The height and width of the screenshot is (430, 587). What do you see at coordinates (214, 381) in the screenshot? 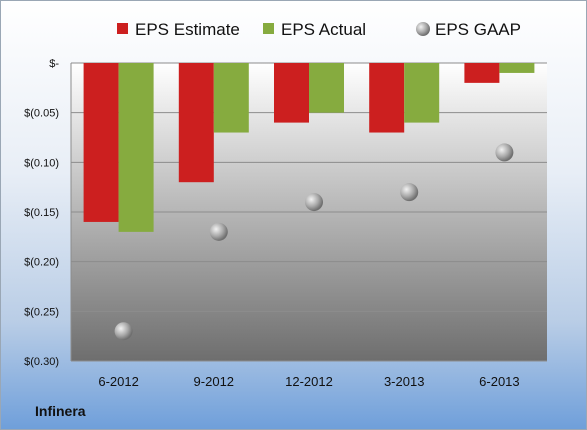
I see `x-tick-label: 9-2012` at bounding box center [214, 381].